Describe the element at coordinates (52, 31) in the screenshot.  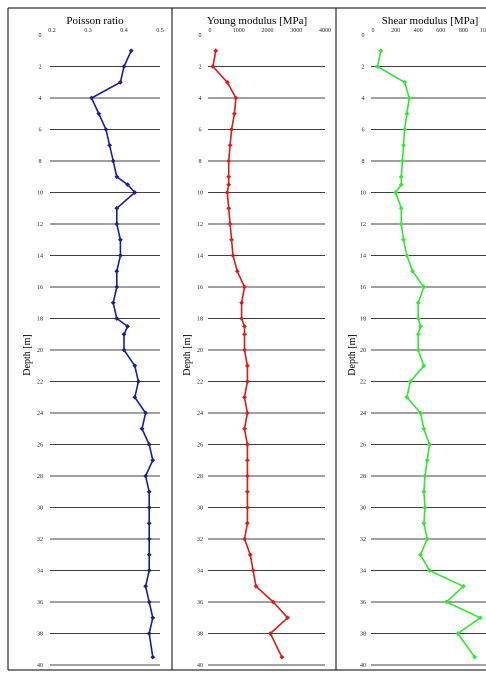
I see `poisson-ratio-x-tick-label: 0.2` at that location.